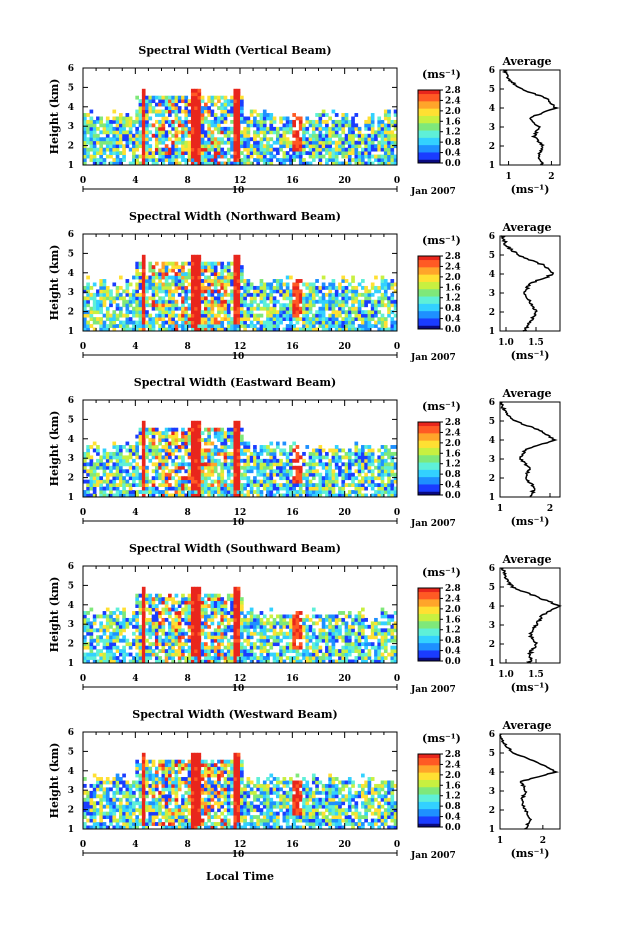 The height and width of the screenshot is (929, 617). Describe the element at coordinates (492, 792) in the screenshot. I see `avg-y-tick-label: 3` at that location.